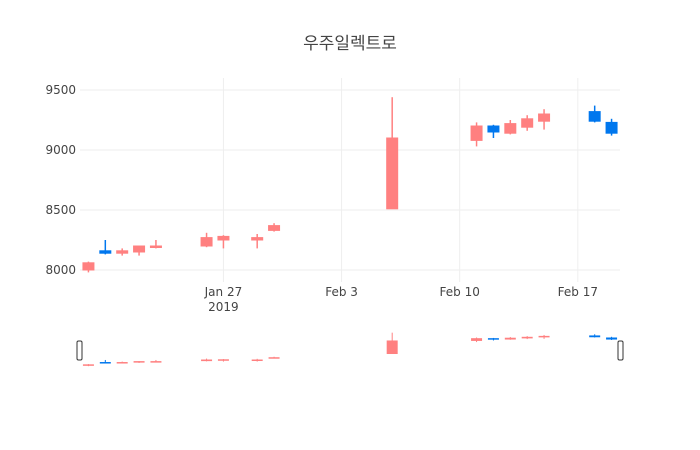 Image resolution: width=700 pixels, height=450 pixels. I want to click on x-tick-label: Feb 3, so click(341, 292).